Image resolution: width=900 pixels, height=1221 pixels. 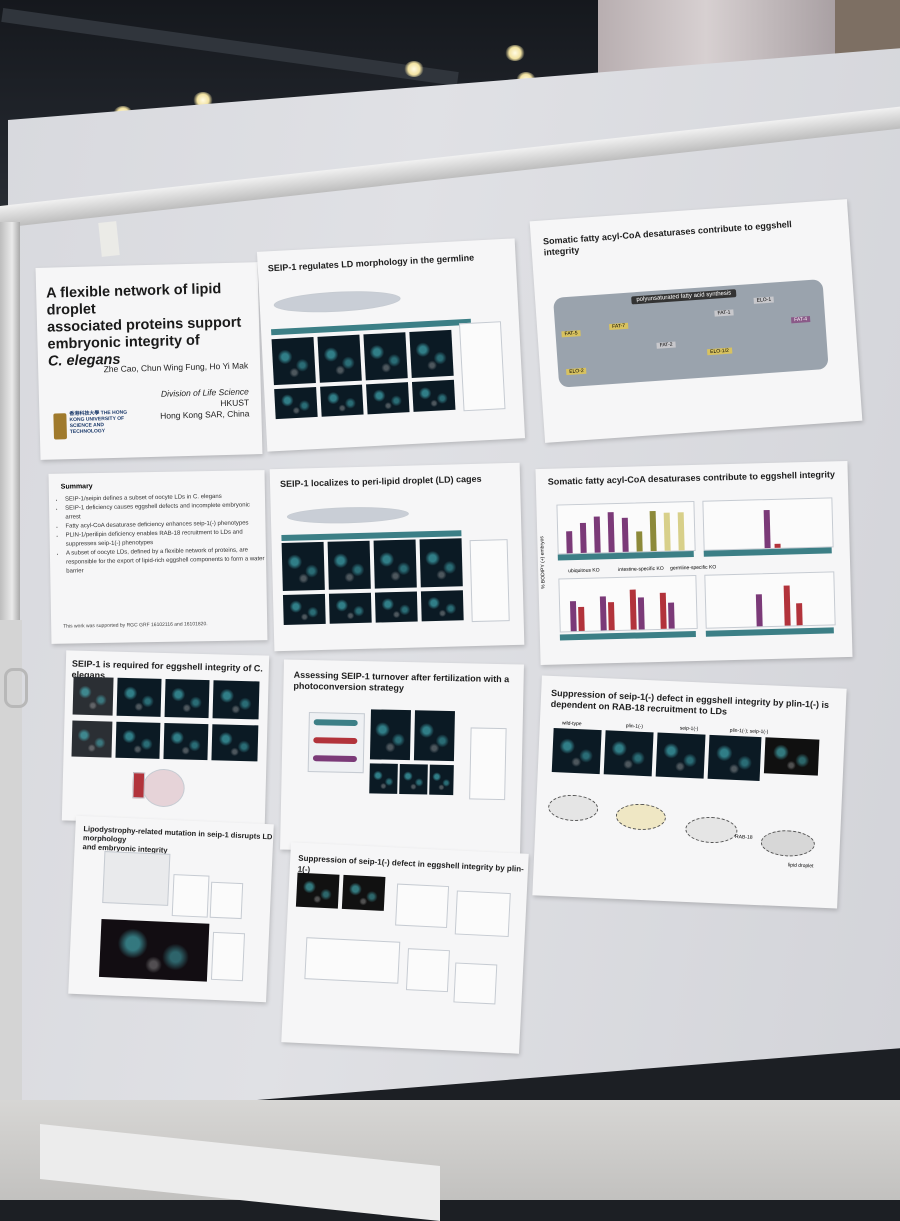 What do you see at coordinates (414, 69) in the screenshot?
I see `ceiling-light` at bounding box center [414, 69].